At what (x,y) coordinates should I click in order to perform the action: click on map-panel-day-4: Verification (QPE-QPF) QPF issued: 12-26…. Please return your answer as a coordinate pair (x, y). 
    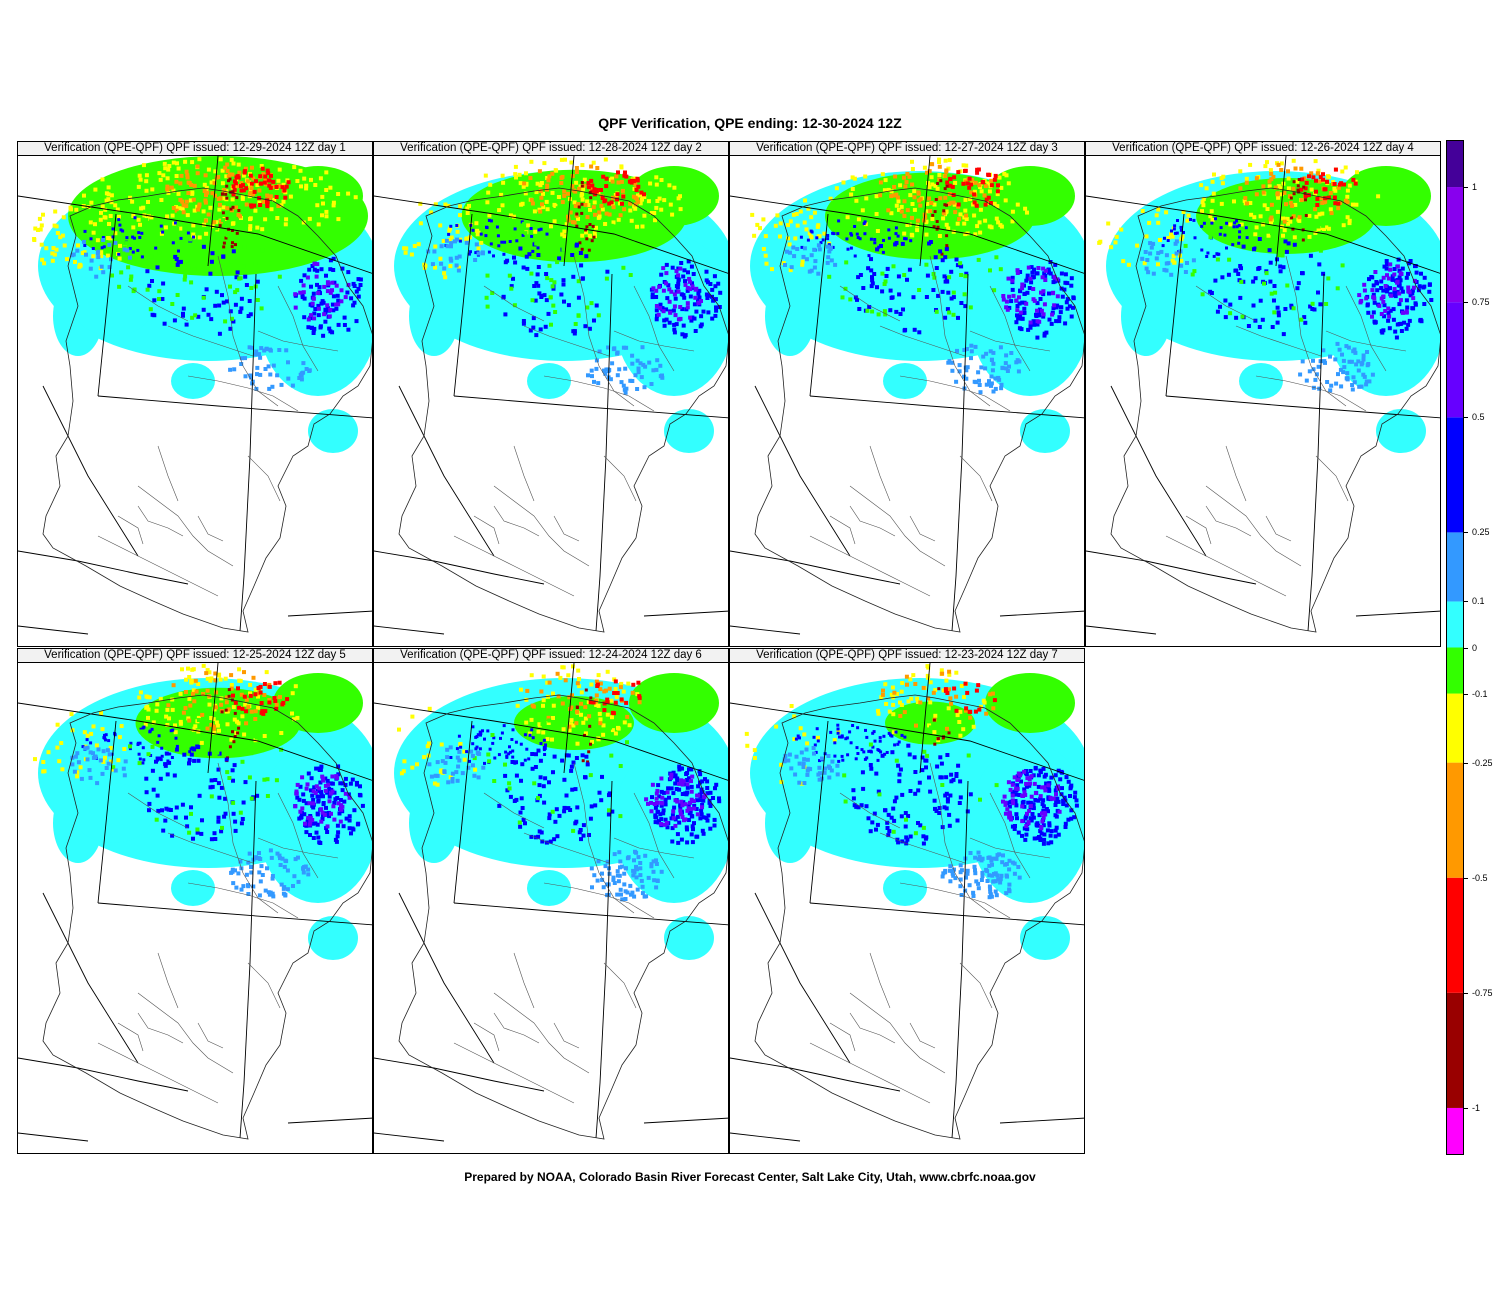
    Looking at the image, I should click on (1263, 394).